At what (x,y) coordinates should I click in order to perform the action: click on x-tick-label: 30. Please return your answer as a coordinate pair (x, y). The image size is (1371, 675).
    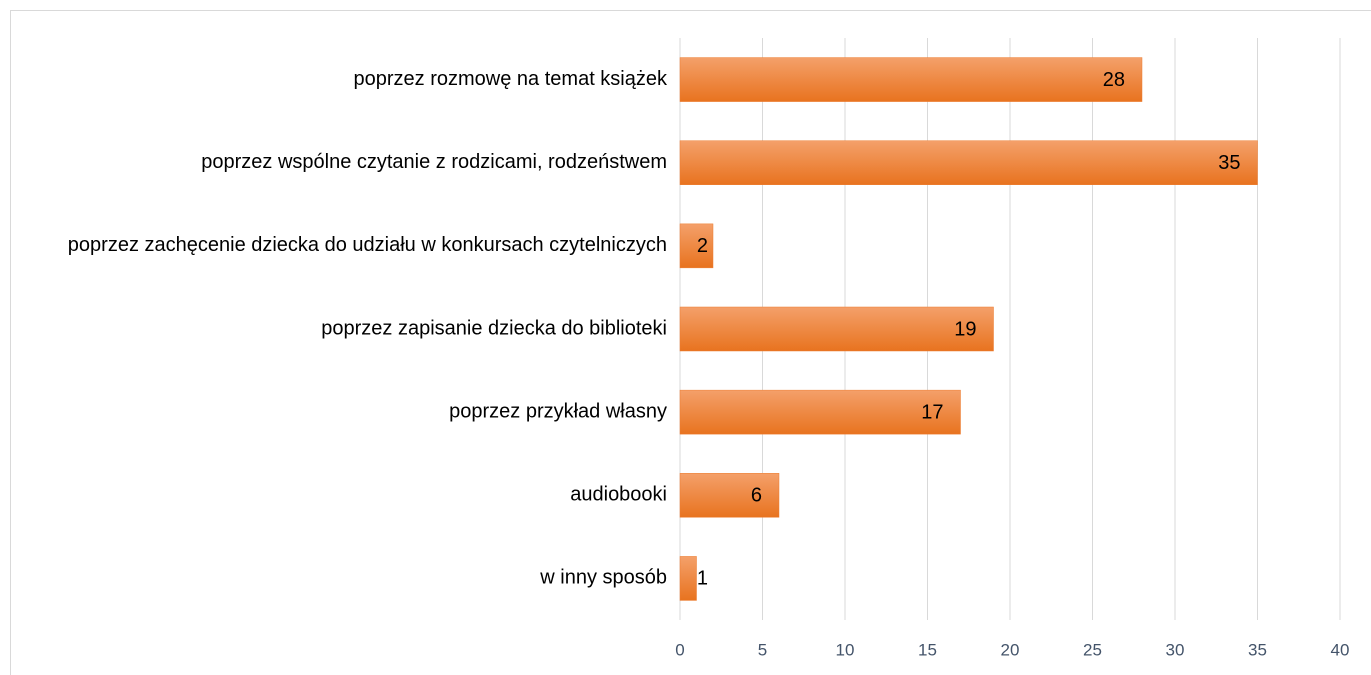
    Looking at the image, I should click on (1175, 649).